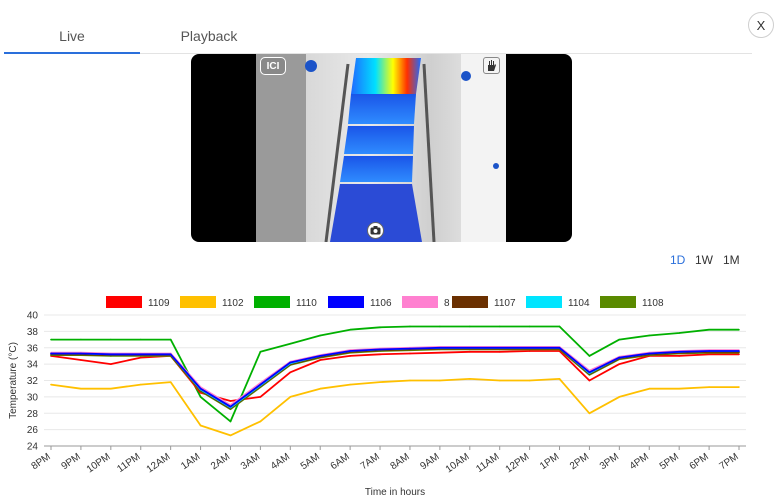 Image resolution: width=779 pixels, height=501 pixels. Describe the element at coordinates (33, 397) in the screenshot. I see `y-tick-label: 30` at that location.